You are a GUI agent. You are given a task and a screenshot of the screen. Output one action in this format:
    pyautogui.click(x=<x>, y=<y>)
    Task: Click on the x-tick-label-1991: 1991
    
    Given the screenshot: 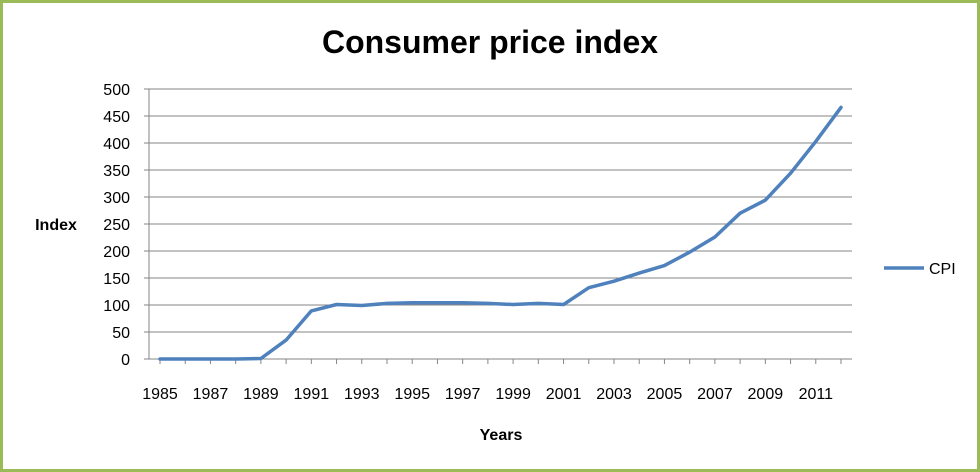 What is the action you would take?
    pyautogui.click(x=312, y=394)
    